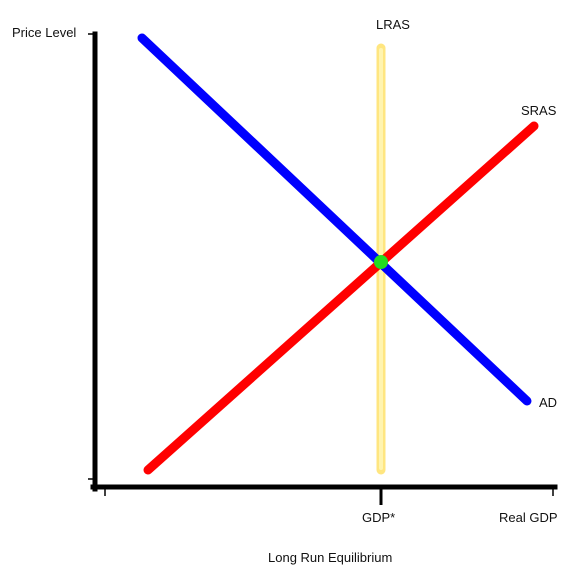  Describe the element at coordinates (539, 110) in the screenshot. I see `sras-label: SRAS` at that location.